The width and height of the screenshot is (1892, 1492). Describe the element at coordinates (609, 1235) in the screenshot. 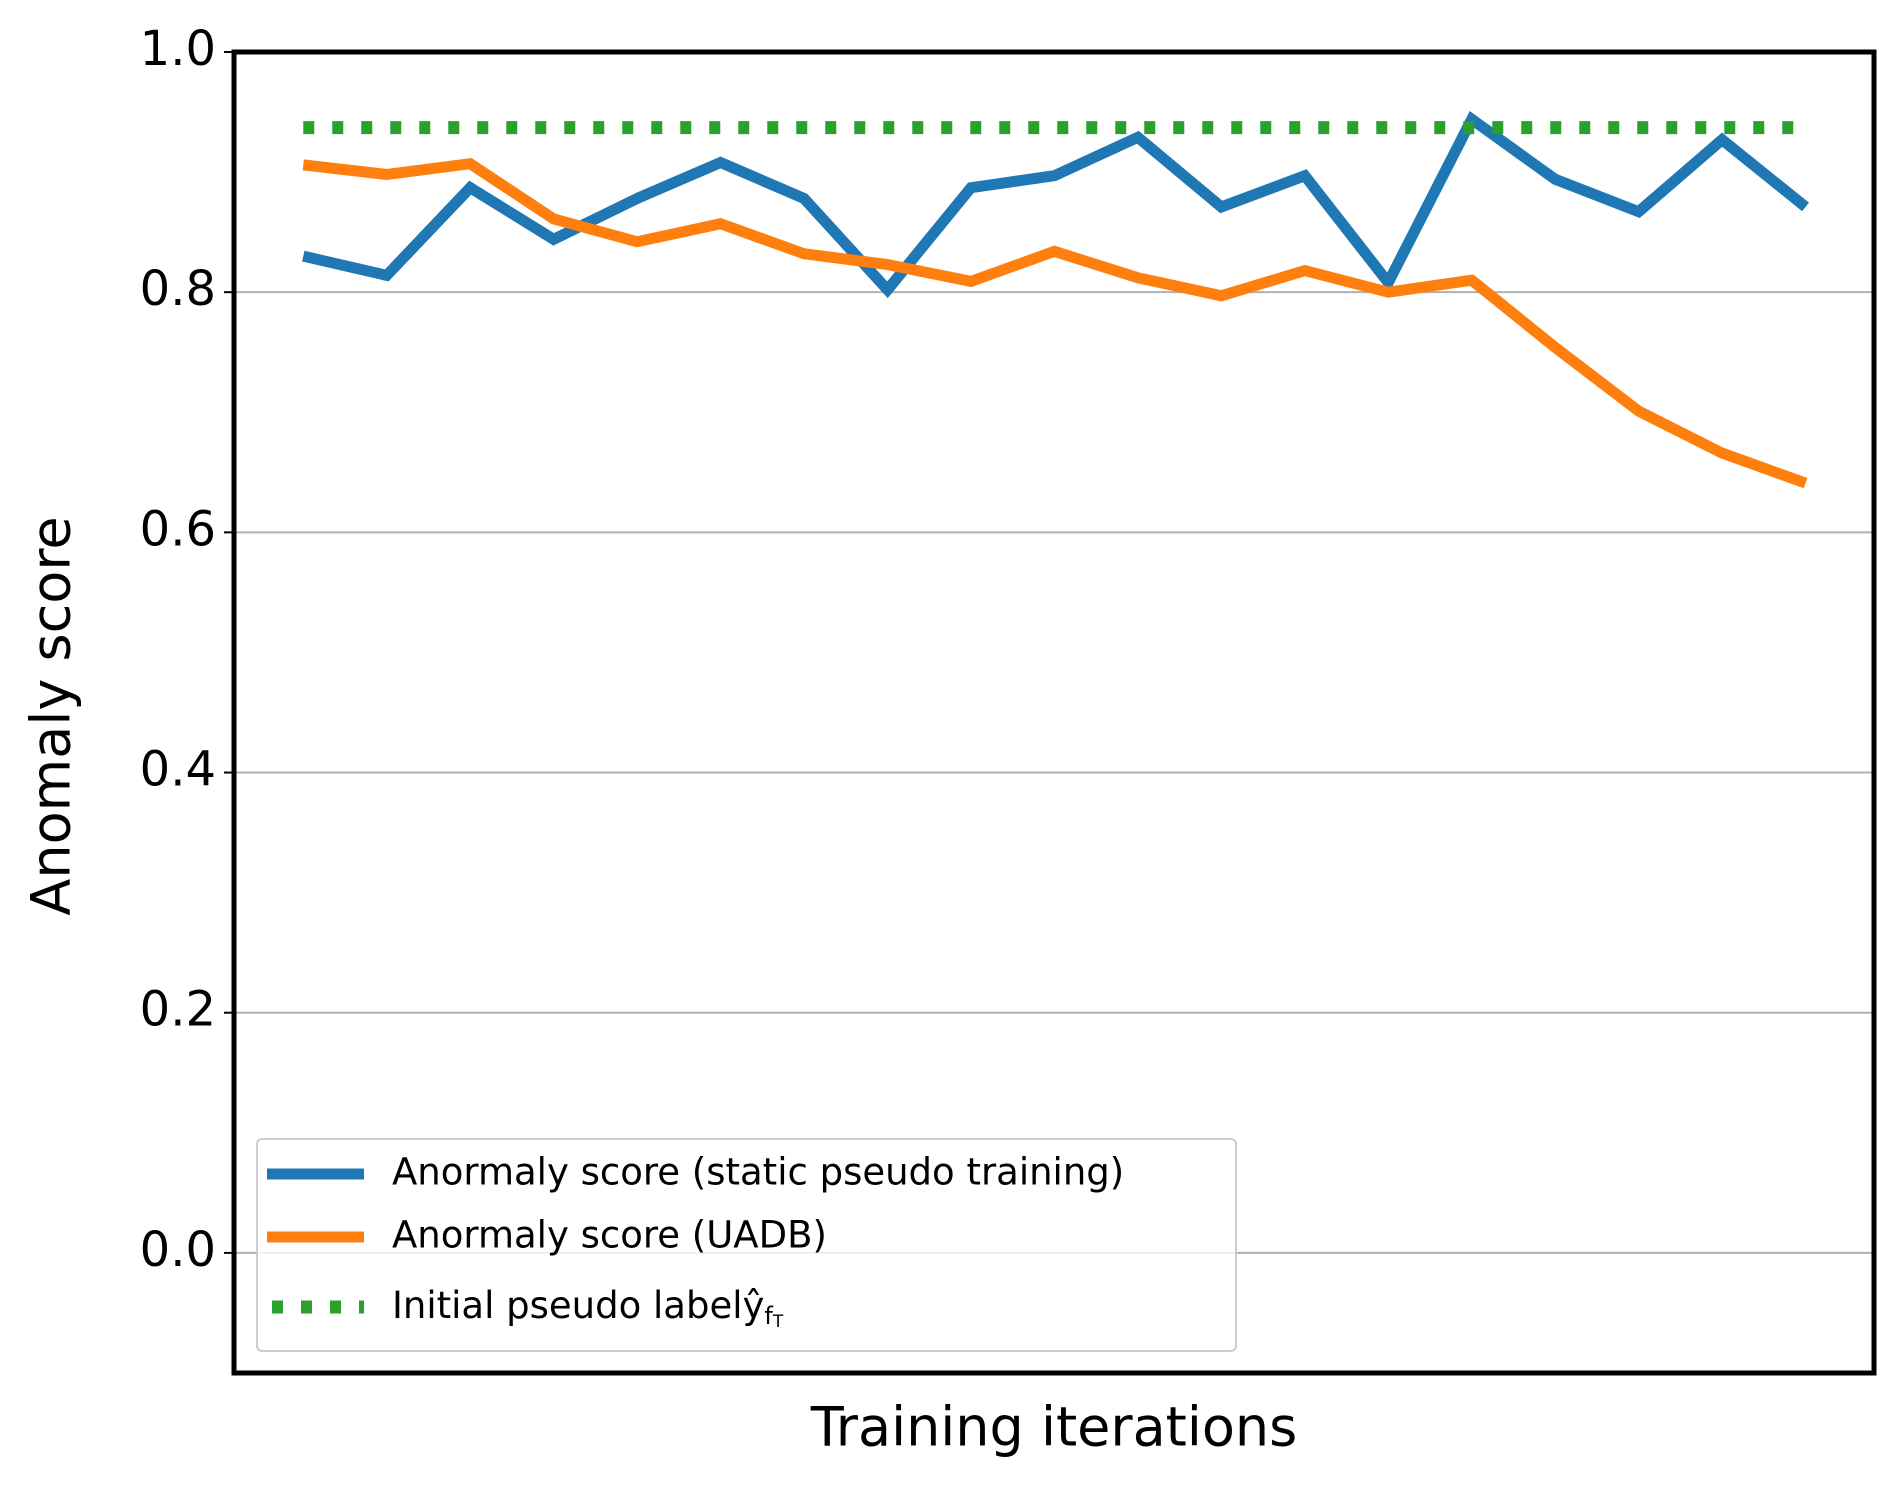

I see `legend-label: Anormaly score (UADB)` at that location.